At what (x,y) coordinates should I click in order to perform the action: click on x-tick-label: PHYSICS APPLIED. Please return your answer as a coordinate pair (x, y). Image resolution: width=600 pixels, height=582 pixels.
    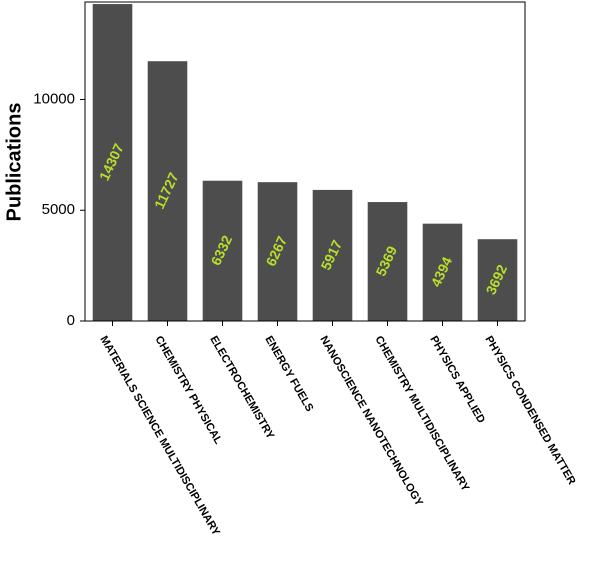
    Looking at the image, I should click on (457, 379).